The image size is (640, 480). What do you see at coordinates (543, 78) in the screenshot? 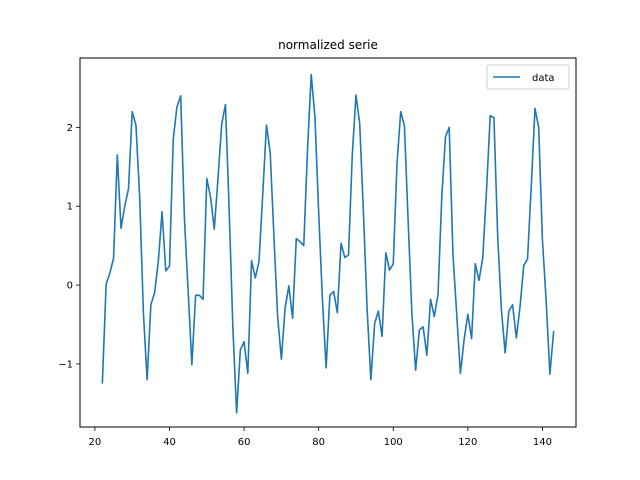
I see `legend-label-data: data` at bounding box center [543, 78].